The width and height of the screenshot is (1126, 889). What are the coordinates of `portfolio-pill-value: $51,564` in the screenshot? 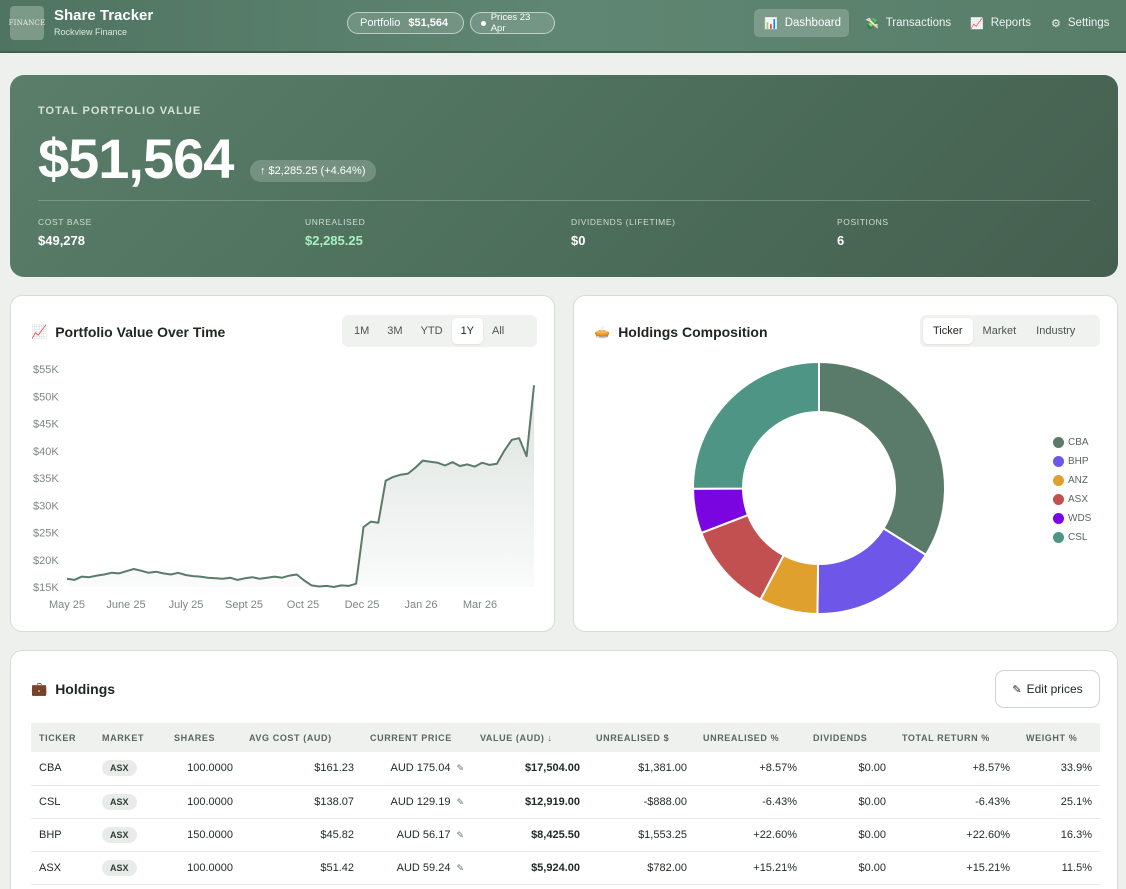 It's located at (428, 23).